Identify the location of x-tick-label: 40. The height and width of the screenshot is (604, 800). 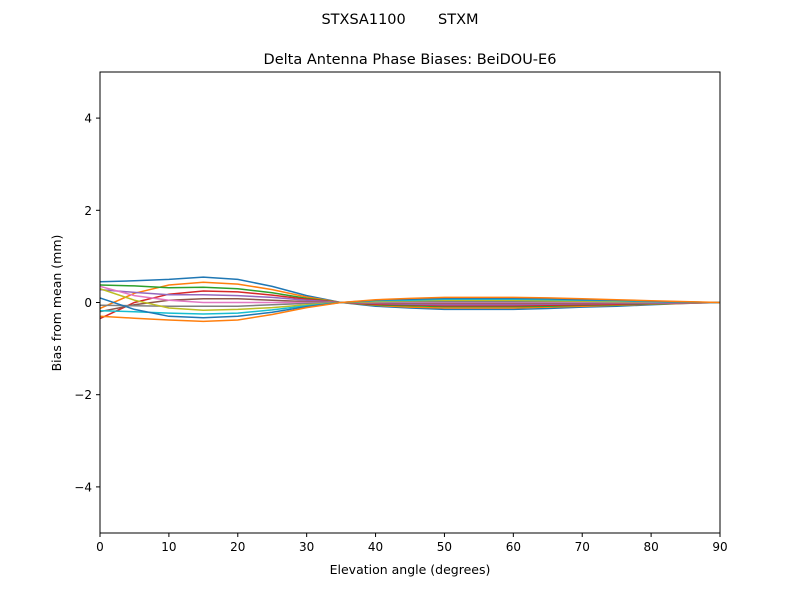
(375, 547).